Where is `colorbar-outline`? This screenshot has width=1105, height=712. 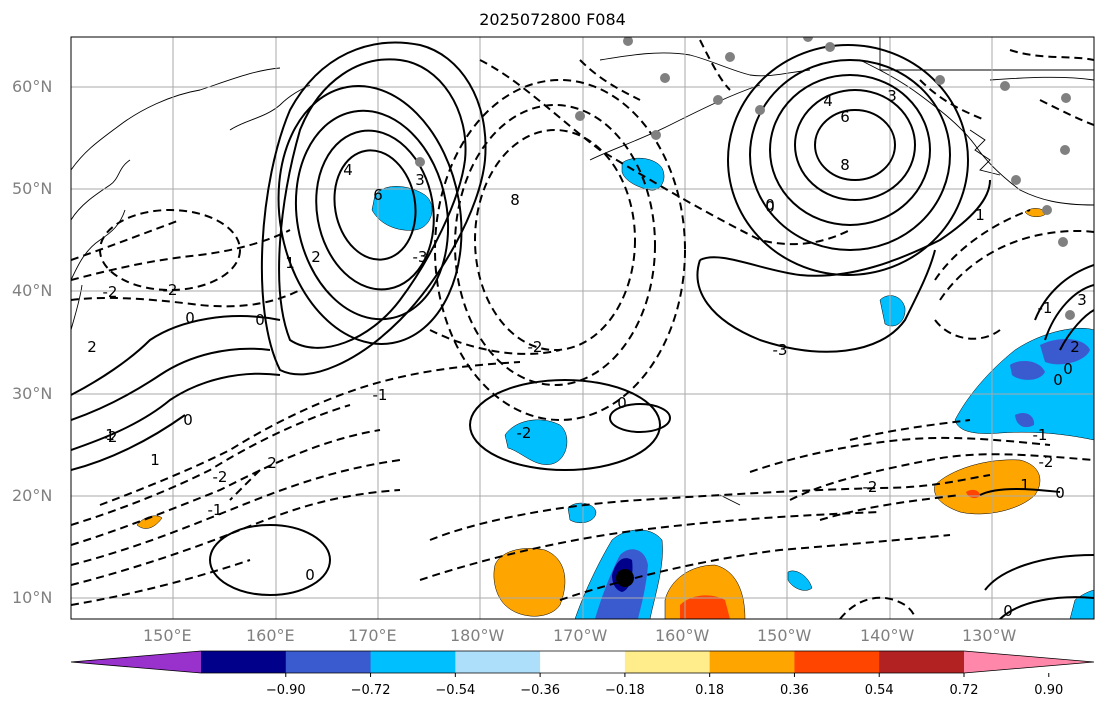 colorbar-outline is located at coordinates (582, 662).